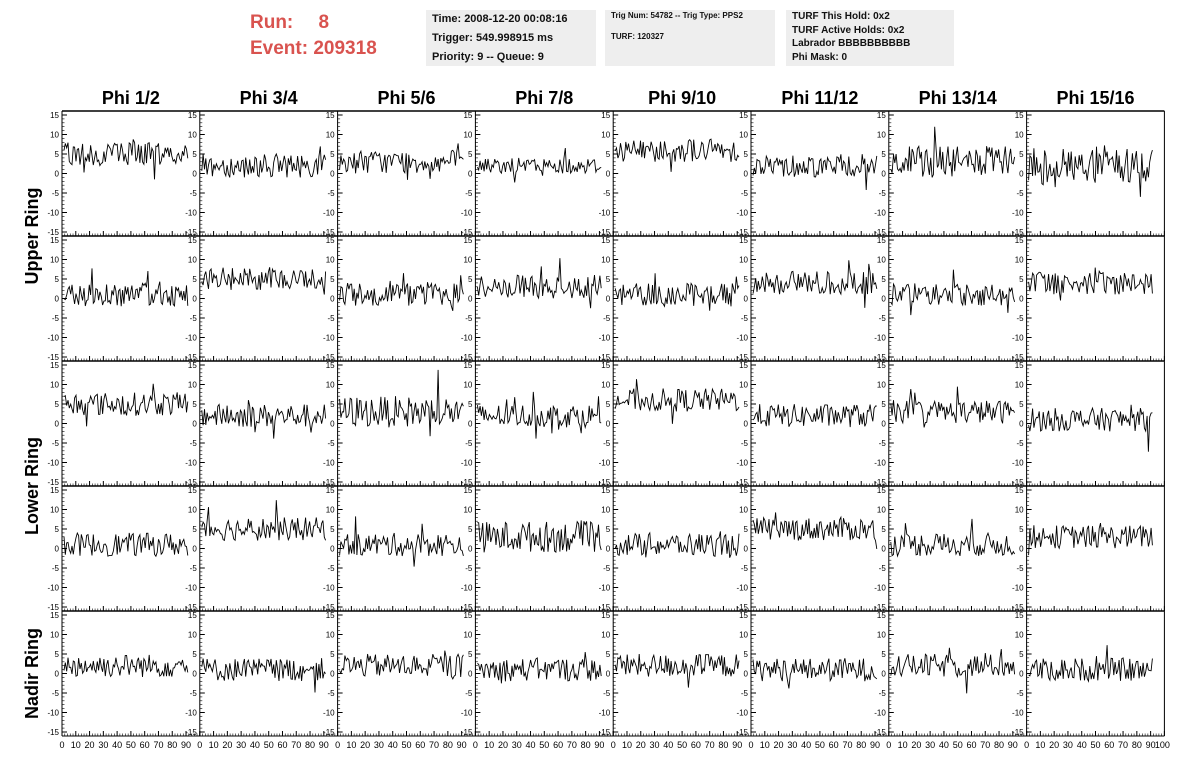  What do you see at coordinates (572, 745) in the screenshot?
I see `x-tick-label: 70` at bounding box center [572, 745].